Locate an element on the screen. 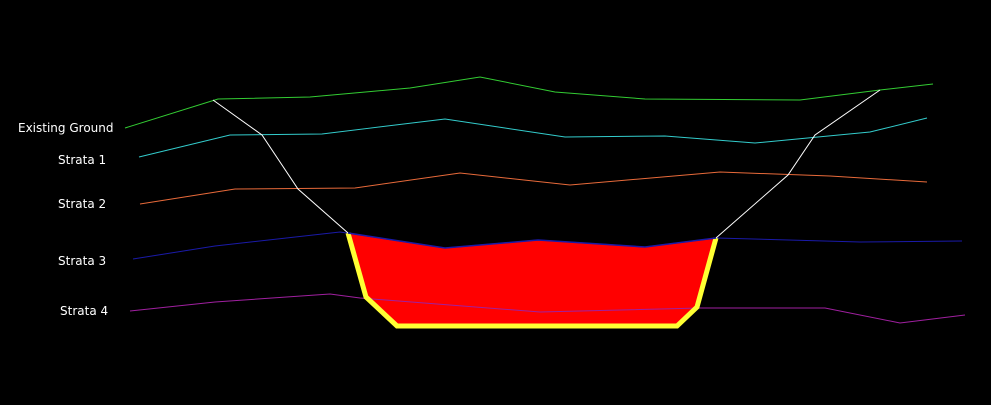 Image resolution: width=991 pixels, height=405 pixels. excavation-top-edge is located at coordinates (532, 240).